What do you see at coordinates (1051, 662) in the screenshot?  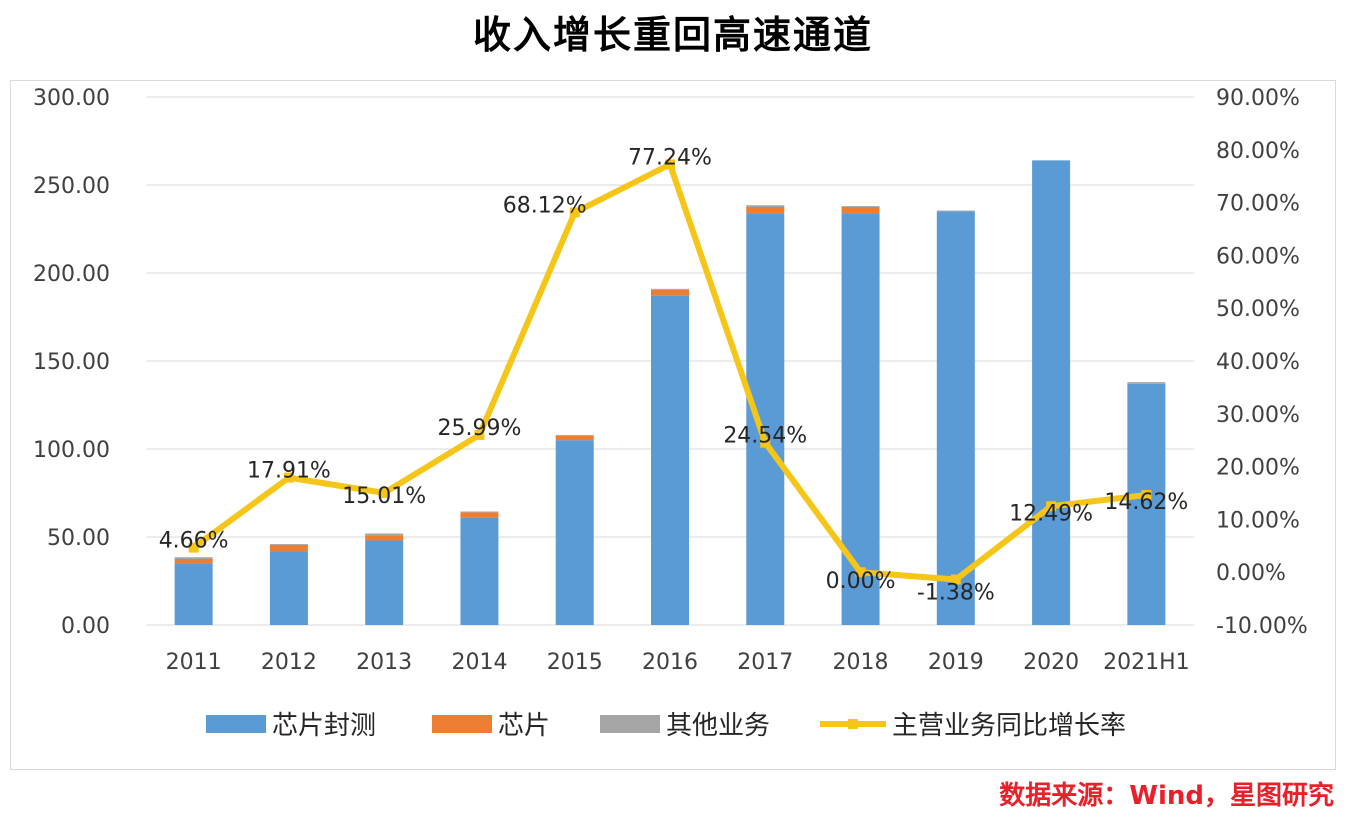 I see `x-tick-label: 2020` at bounding box center [1051, 662].